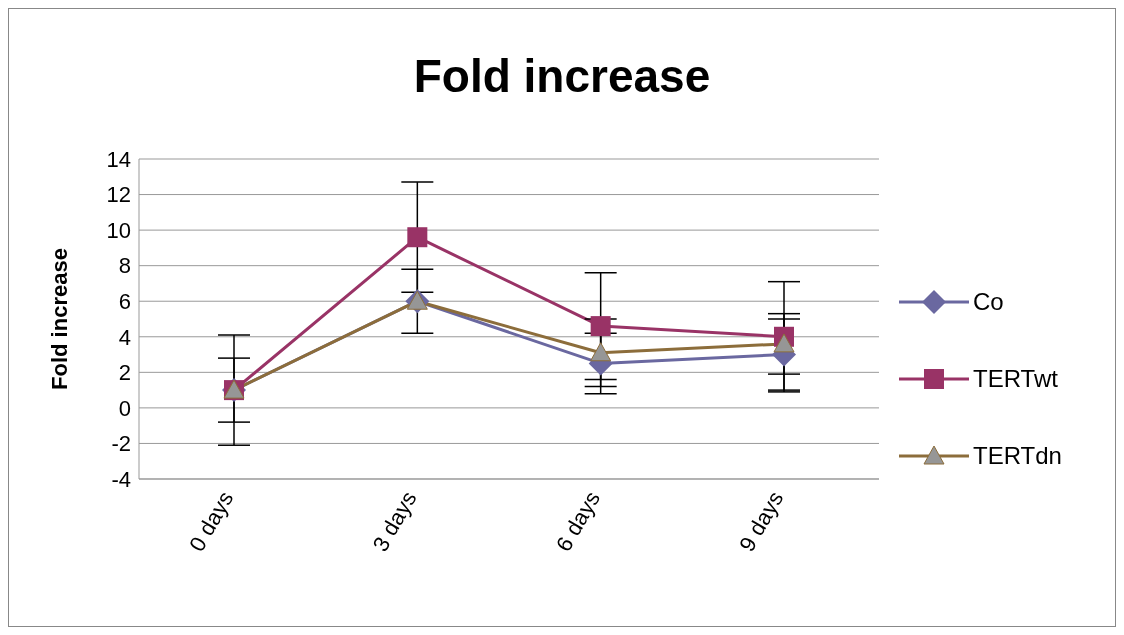  Describe the element at coordinates (124, 408) in the screenshot. I see `y-tick-label: 0` at that location.